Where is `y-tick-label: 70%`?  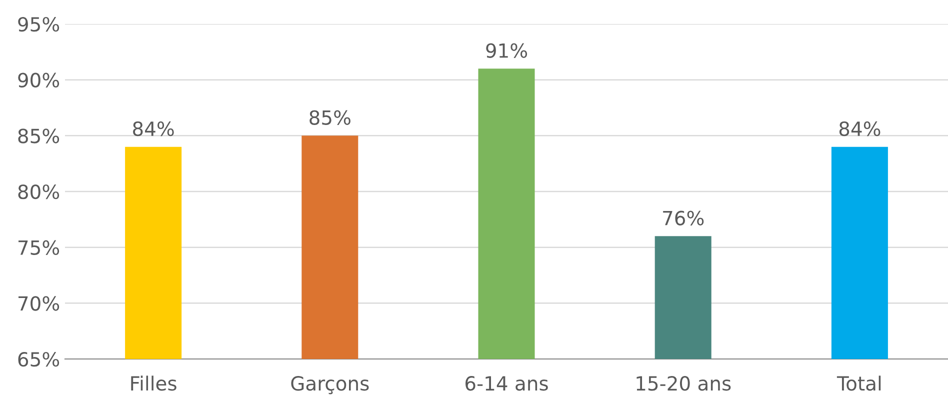
y-tick-label: 70% is located at coordinates (39, 303).